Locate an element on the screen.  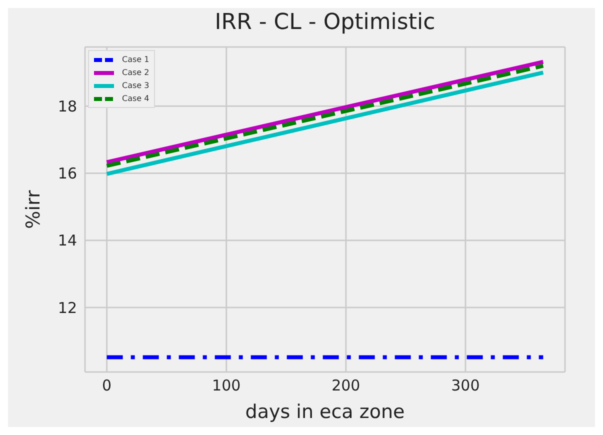
x-tick-label: 300 is located at coordinates (465, 385).